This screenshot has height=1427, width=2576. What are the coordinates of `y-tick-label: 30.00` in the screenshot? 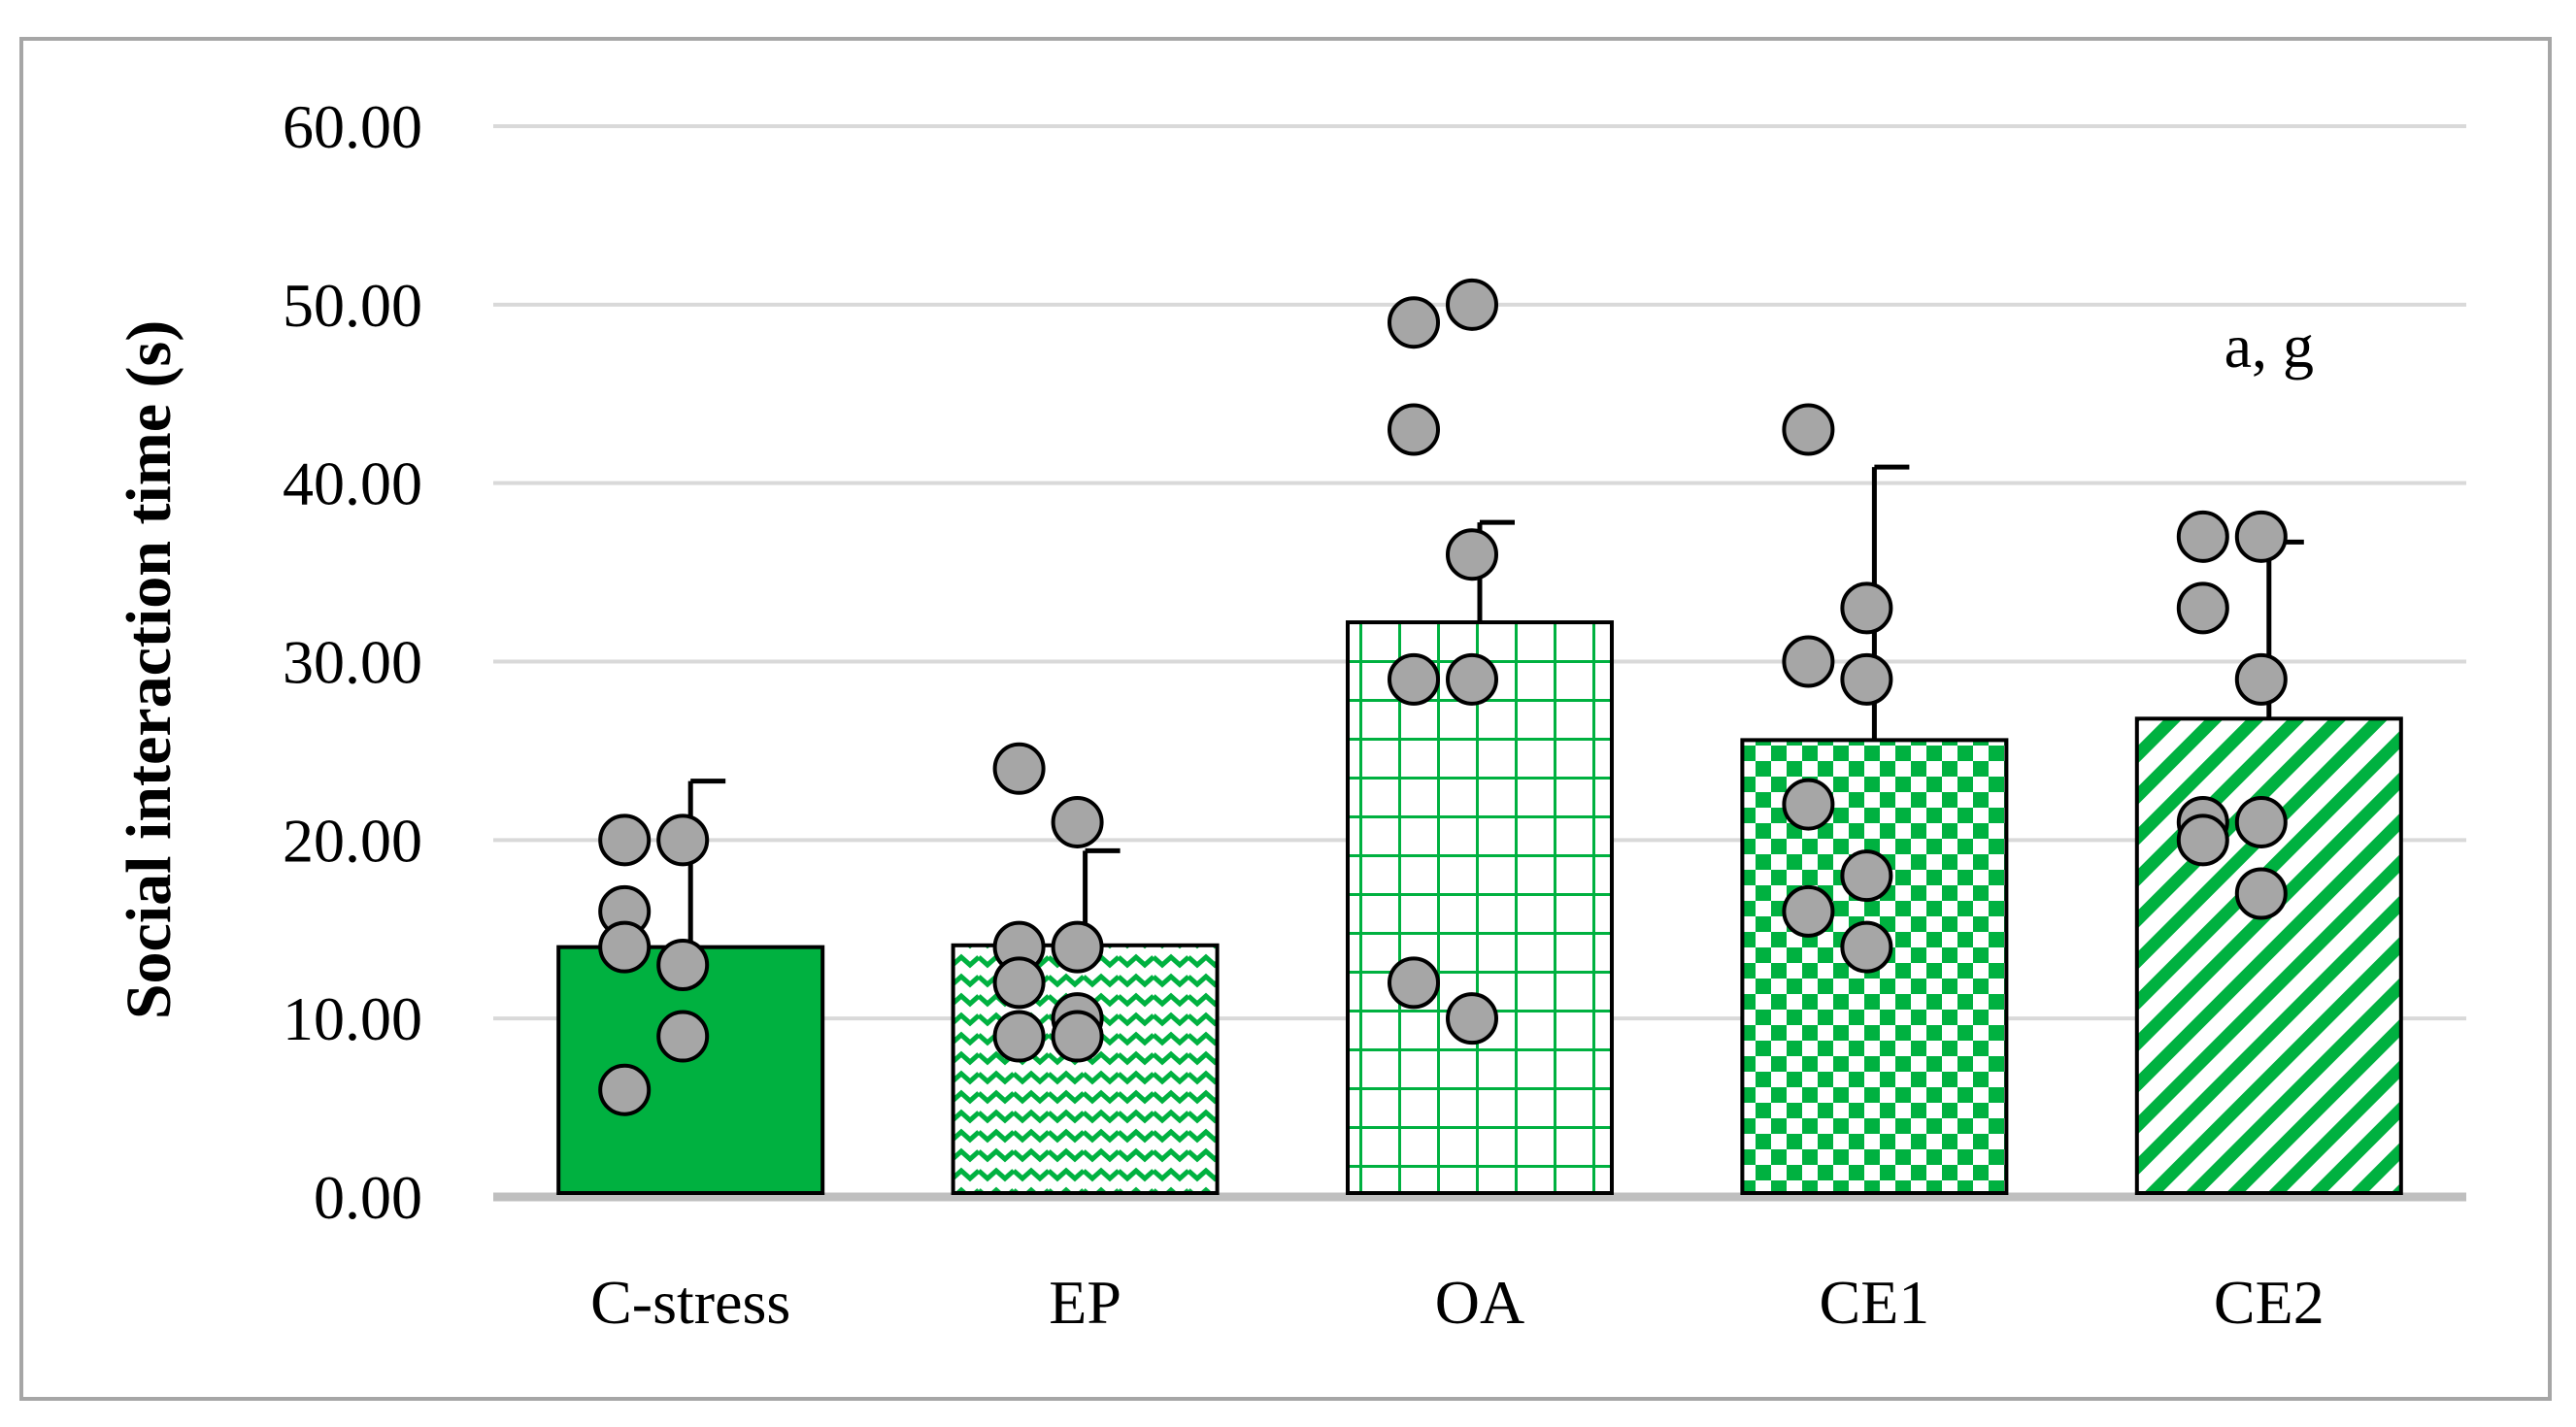 It's located at (353, 662).